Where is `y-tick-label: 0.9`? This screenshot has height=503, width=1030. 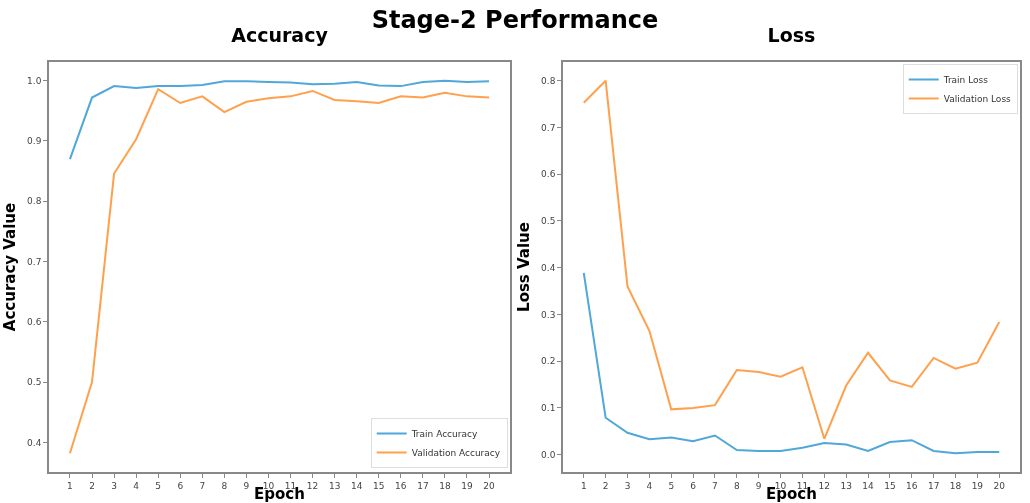
y-tick-label: 0.9 is located at coordinates (34, 141).